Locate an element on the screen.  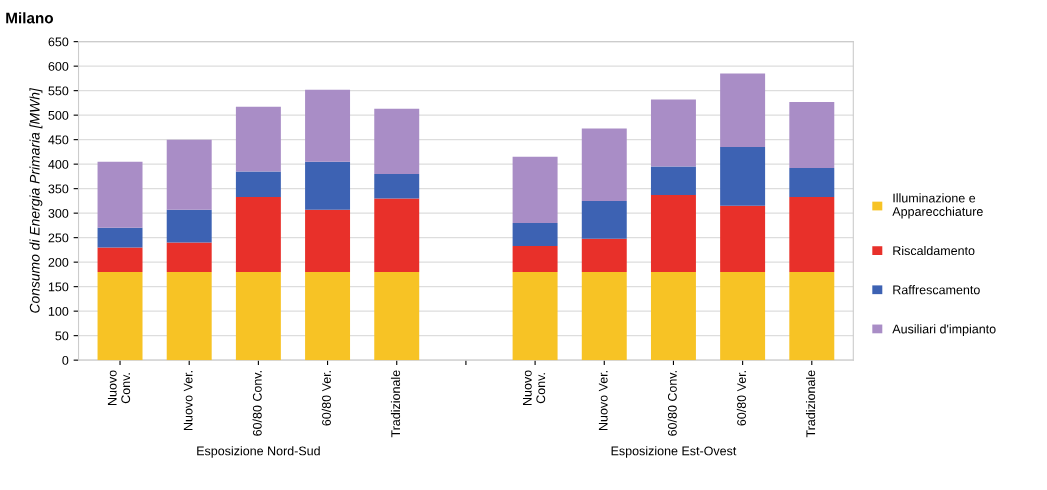
y-tick-label: 300 is located at coordinates (58, 213).